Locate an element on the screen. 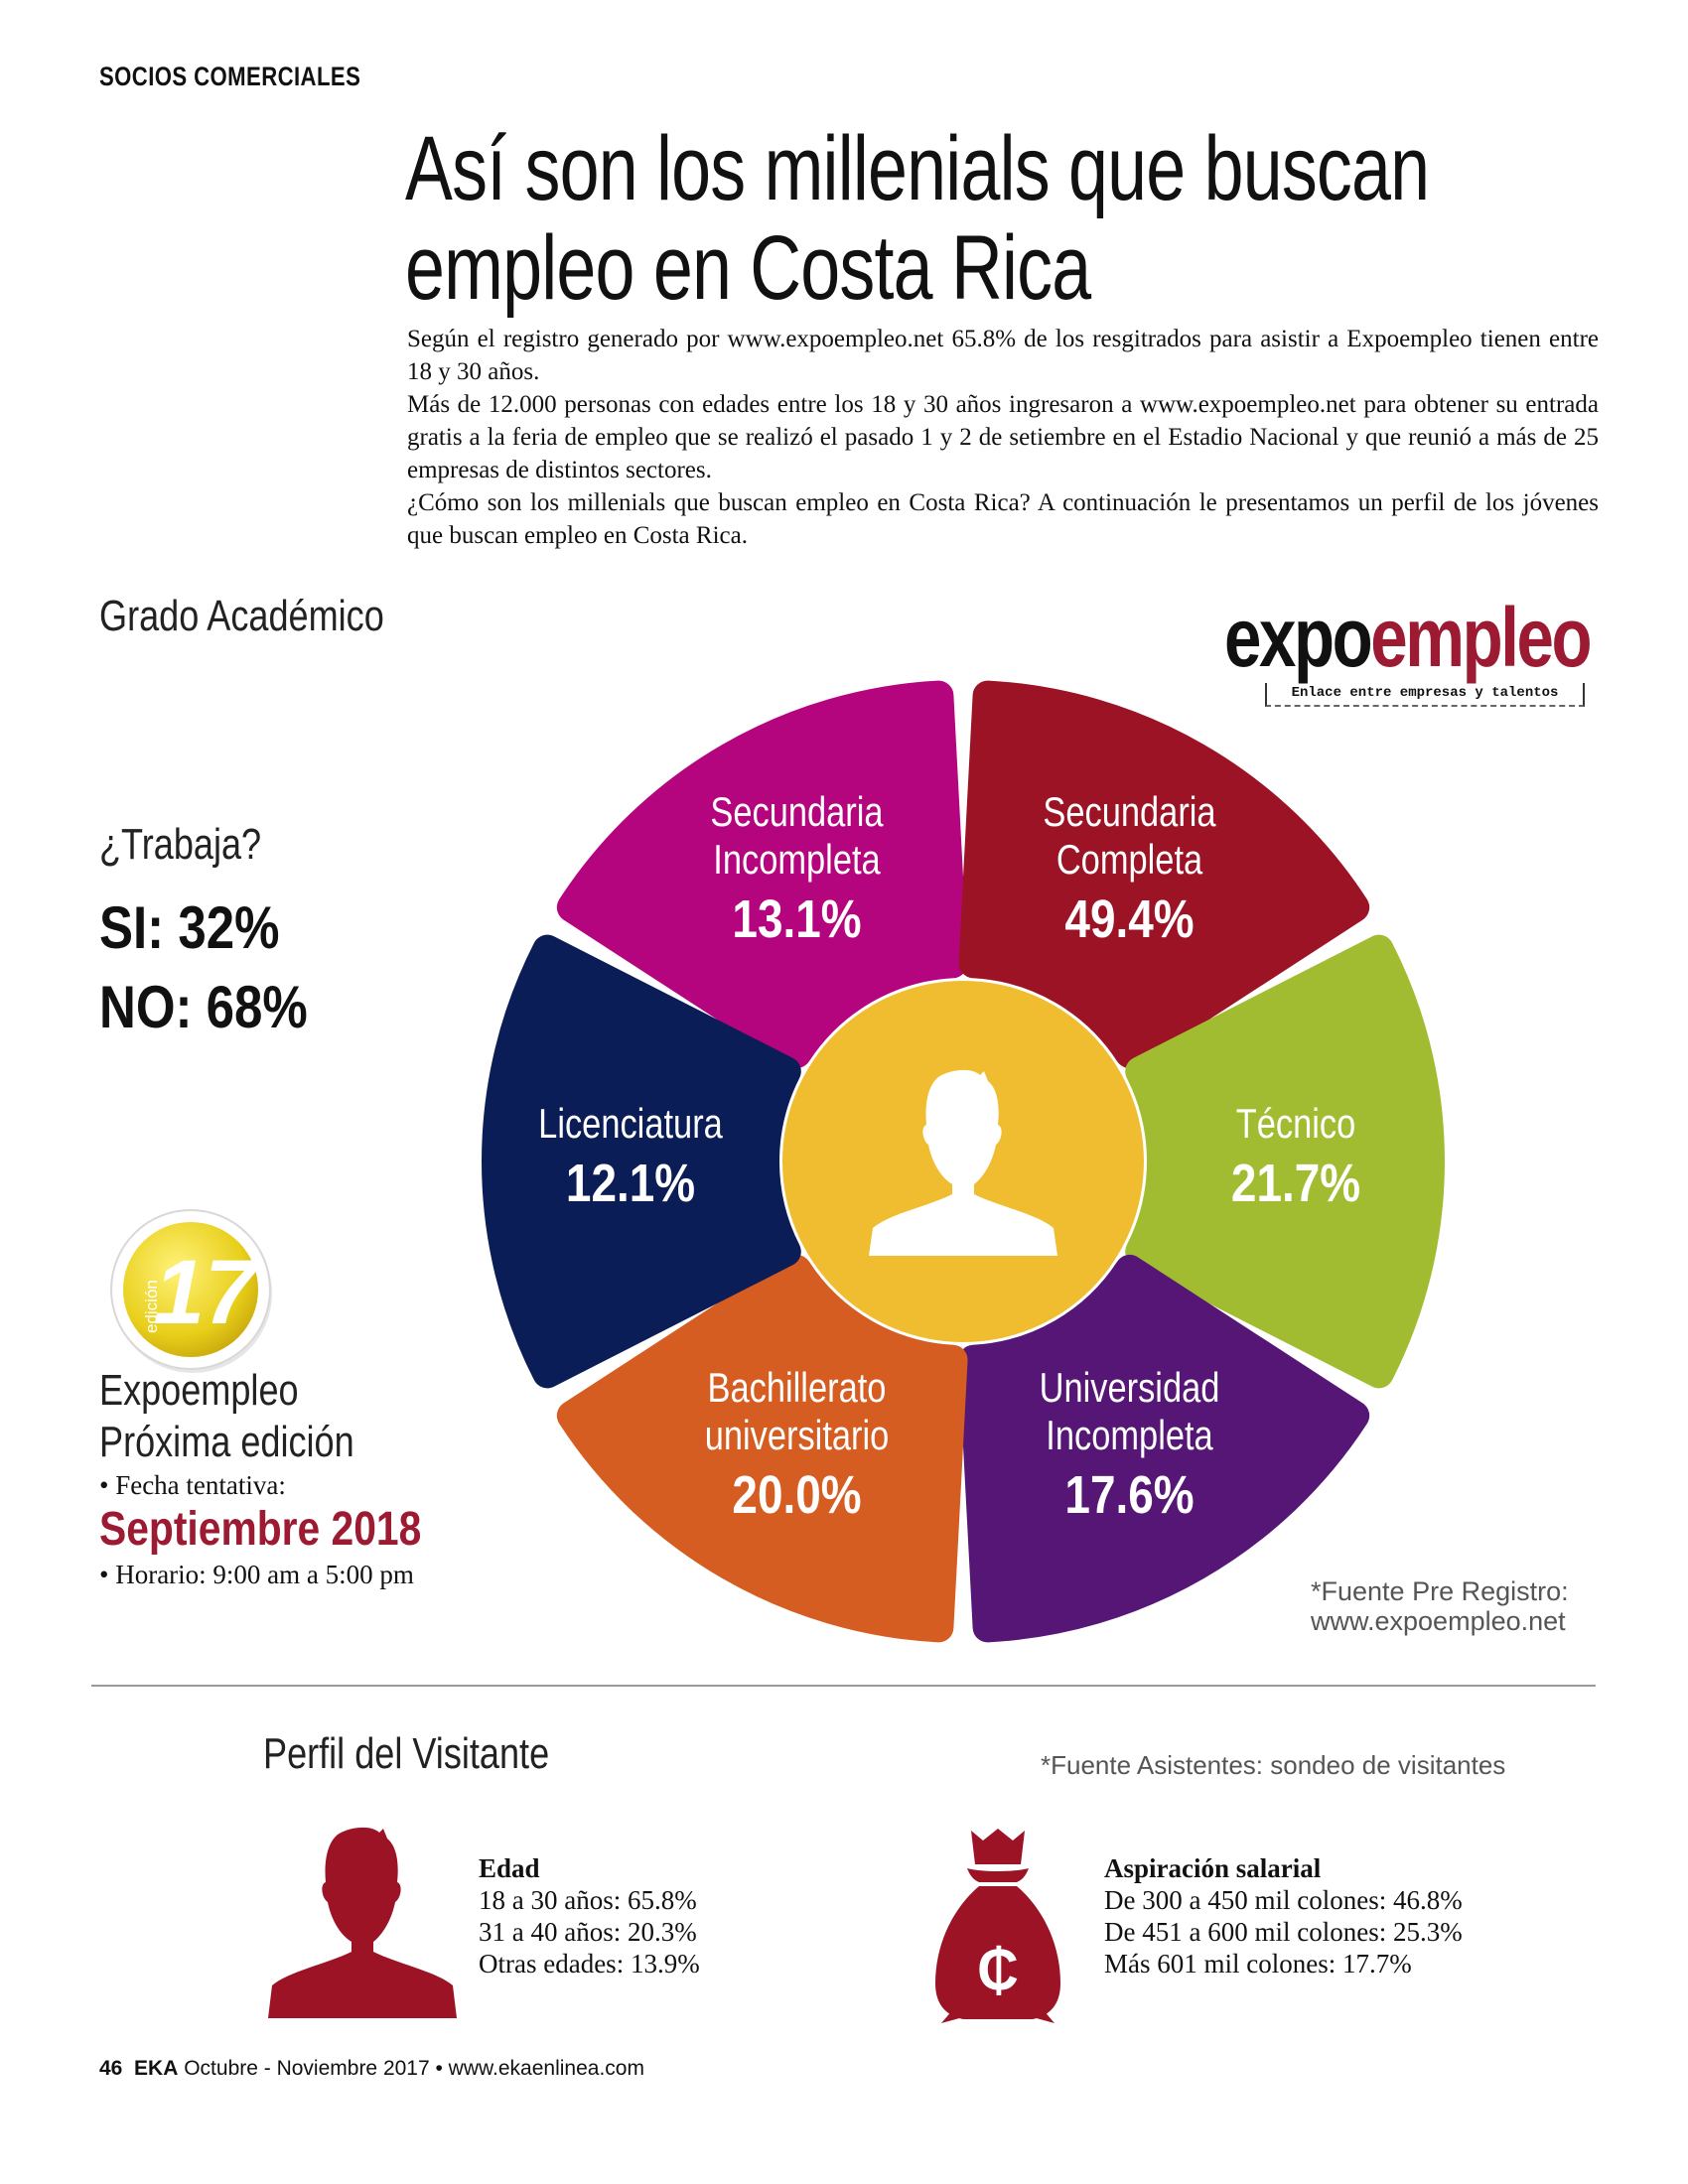 The width and height of the screenshot is (1688, 2184). date-label: • Fecha tentativa: is located at coordinates (192, 1485).